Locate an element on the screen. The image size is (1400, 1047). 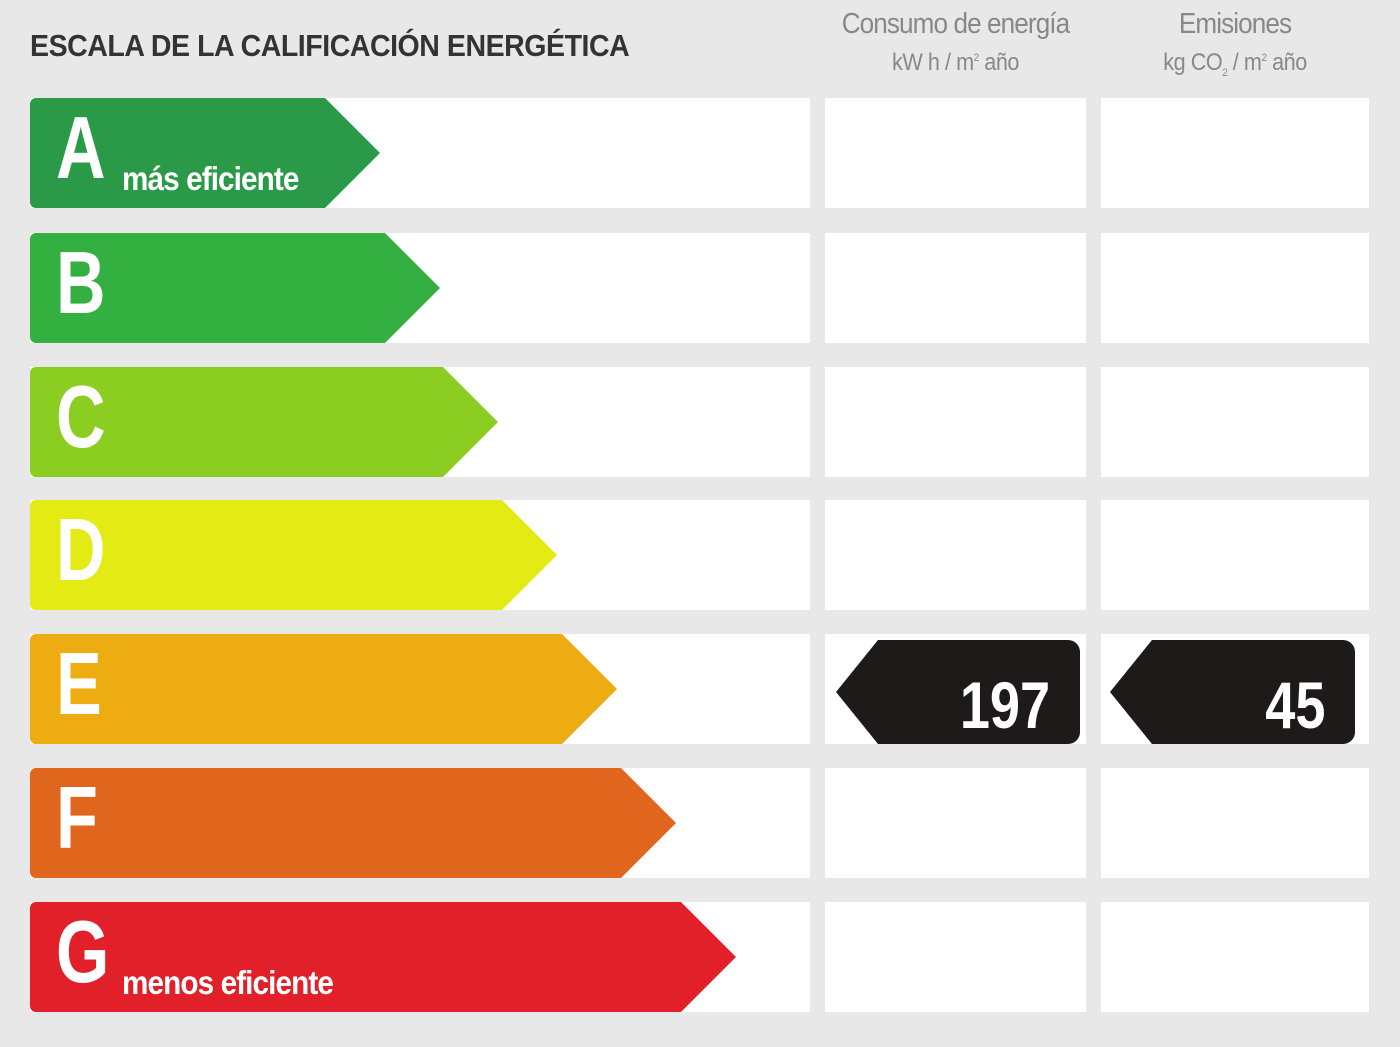
emissions-value-badge: 45 is located at coordinates (1232, 692).